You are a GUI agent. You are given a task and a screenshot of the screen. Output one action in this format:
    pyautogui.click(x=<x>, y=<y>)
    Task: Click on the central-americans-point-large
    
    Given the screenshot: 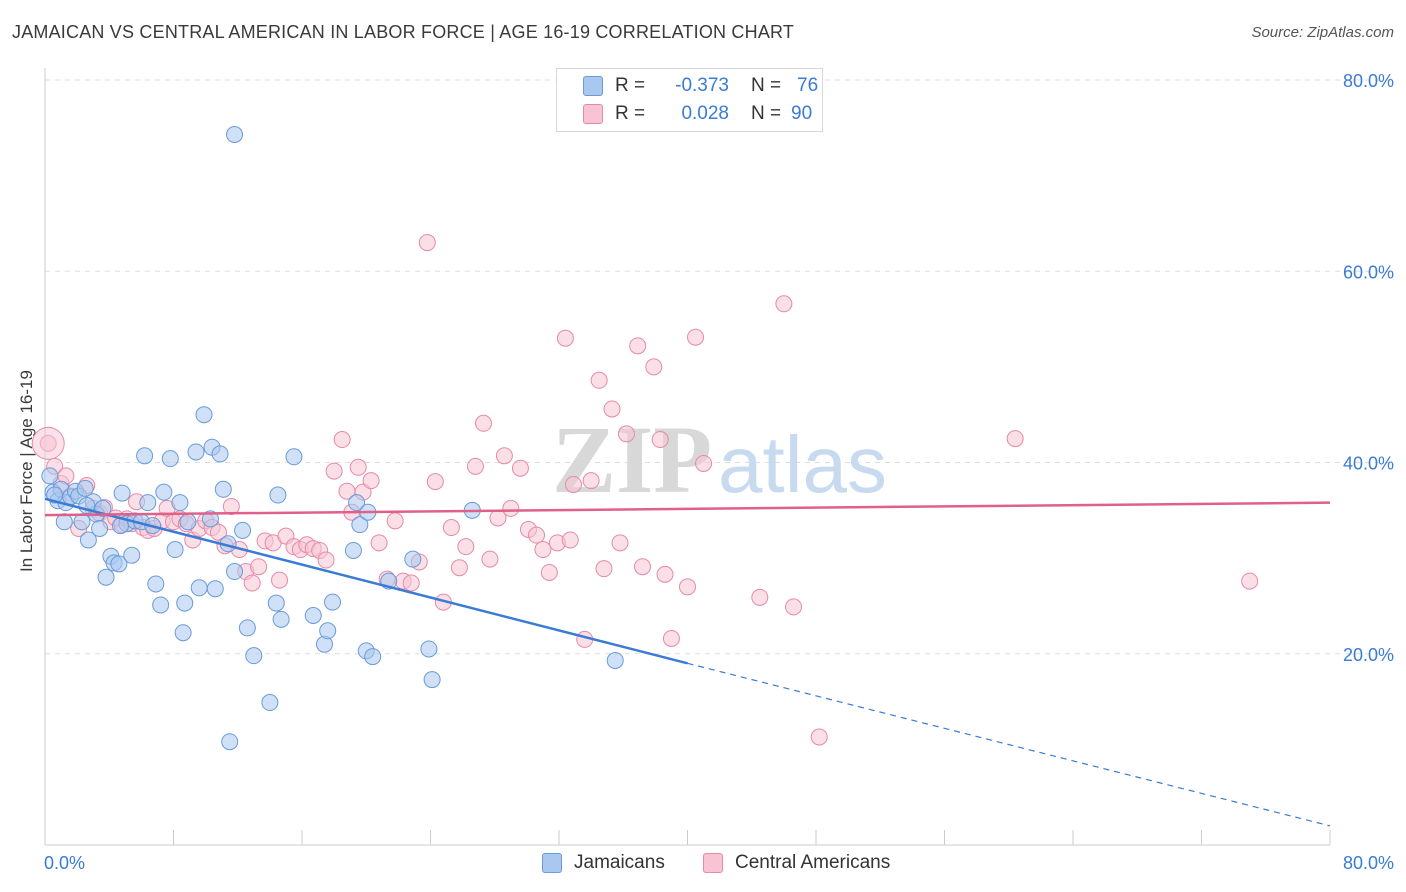 What is the action you would take?
    pyautogui.click(x=48, y=443)
    